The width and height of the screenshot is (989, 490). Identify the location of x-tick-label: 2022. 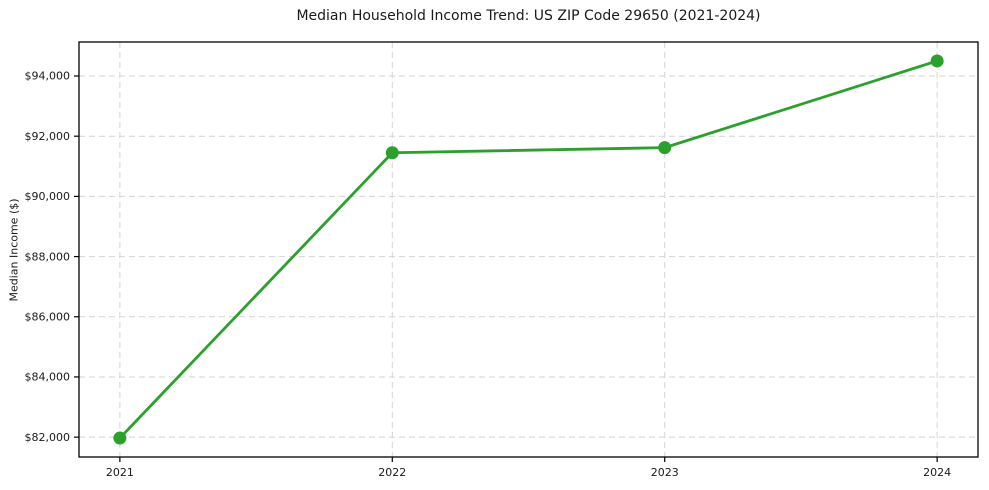
(392, 472).